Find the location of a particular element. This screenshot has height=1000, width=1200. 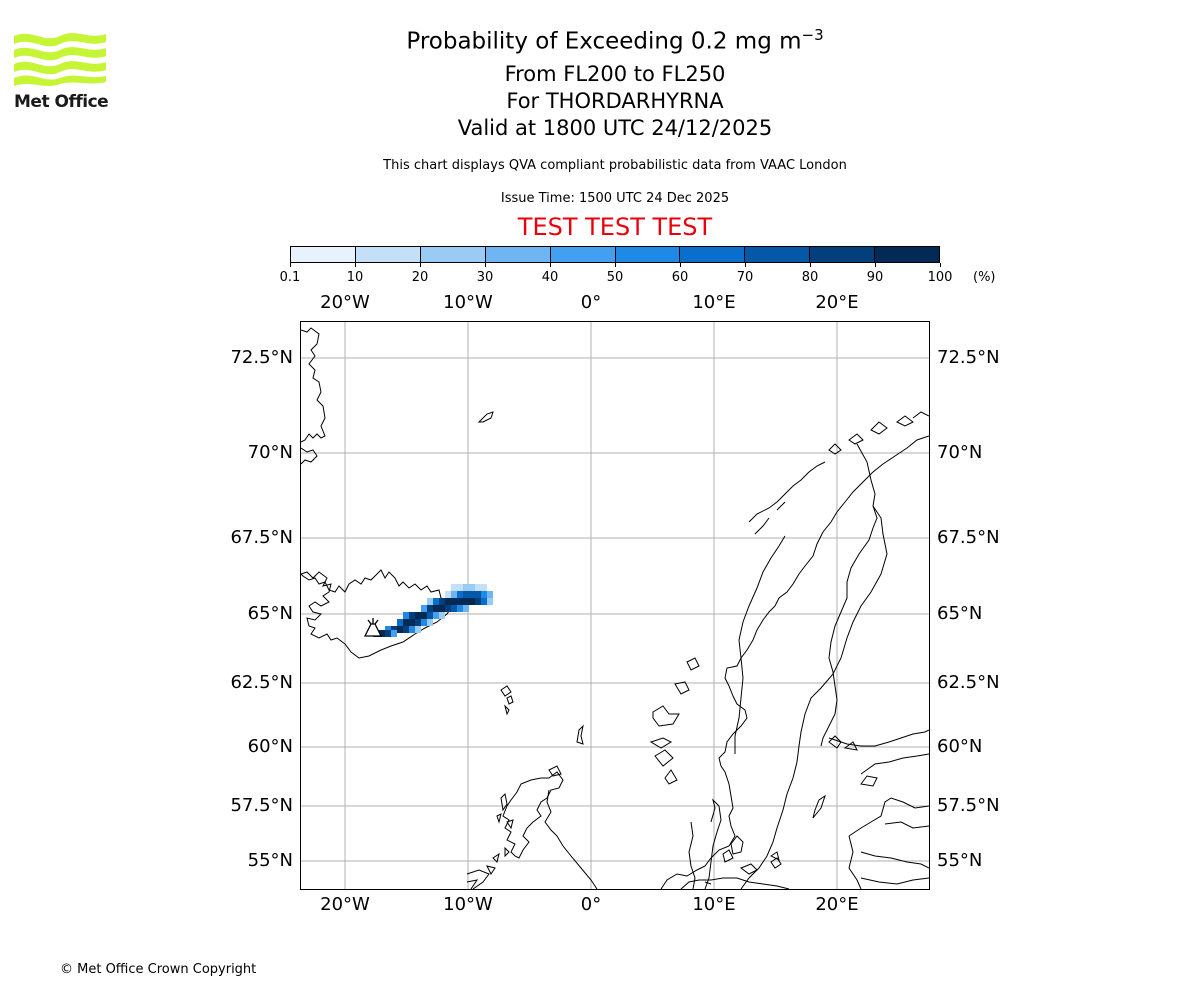

test-banner: TEST TEST TEST is located at coordinates (615, 227).